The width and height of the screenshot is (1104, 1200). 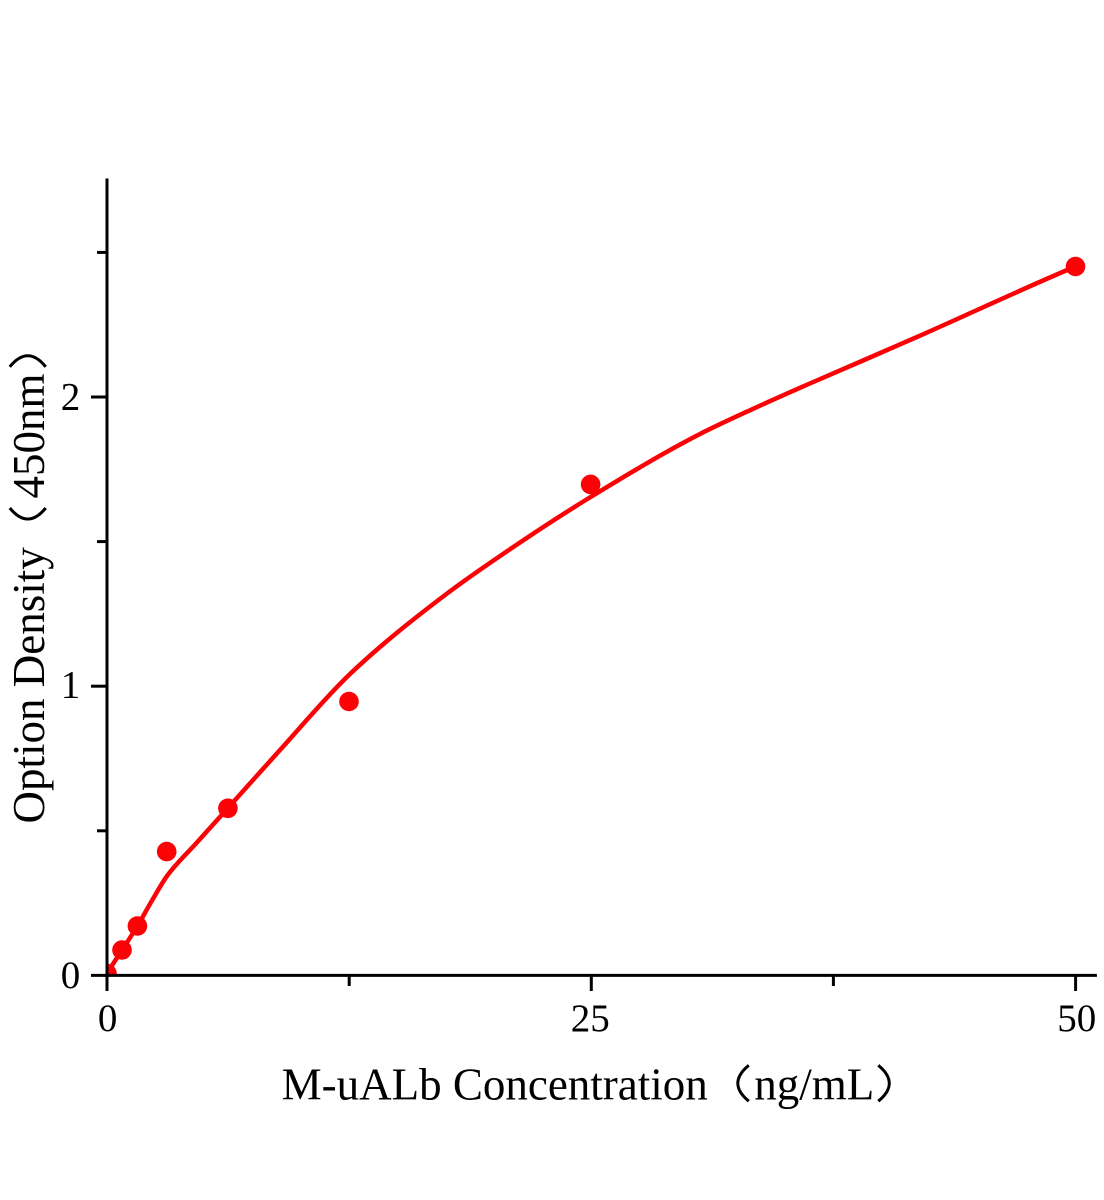 I want to click on svg-text: 450nm, so click(x=29, y=435).